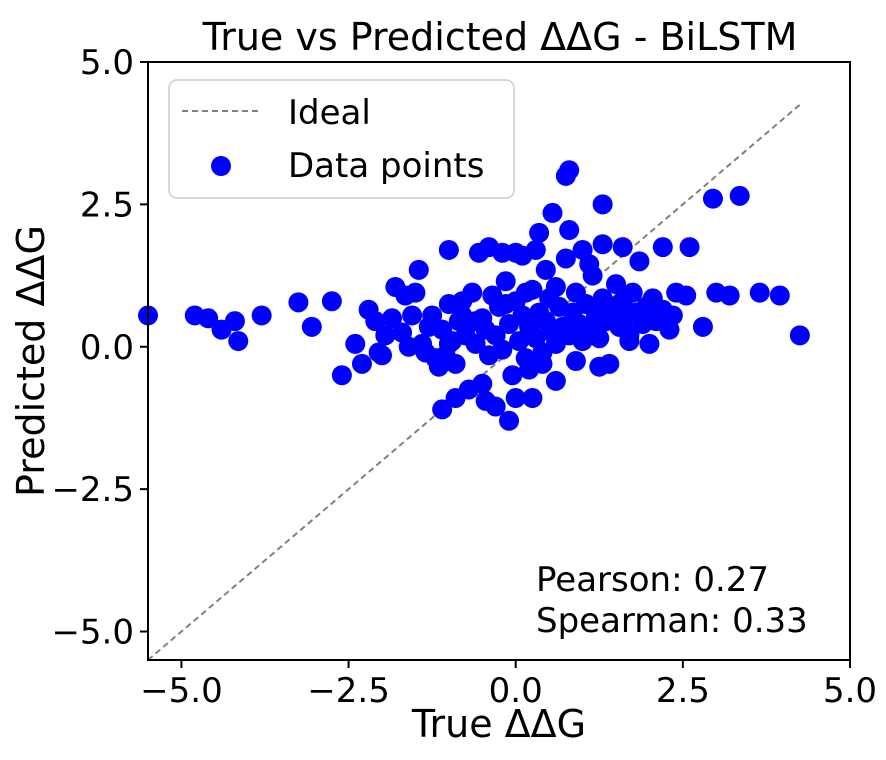  What do you see at coordinates (516, 691) in the screenshot?
I see `x-tick-label: 0.0` at bounding box center [516, 691].